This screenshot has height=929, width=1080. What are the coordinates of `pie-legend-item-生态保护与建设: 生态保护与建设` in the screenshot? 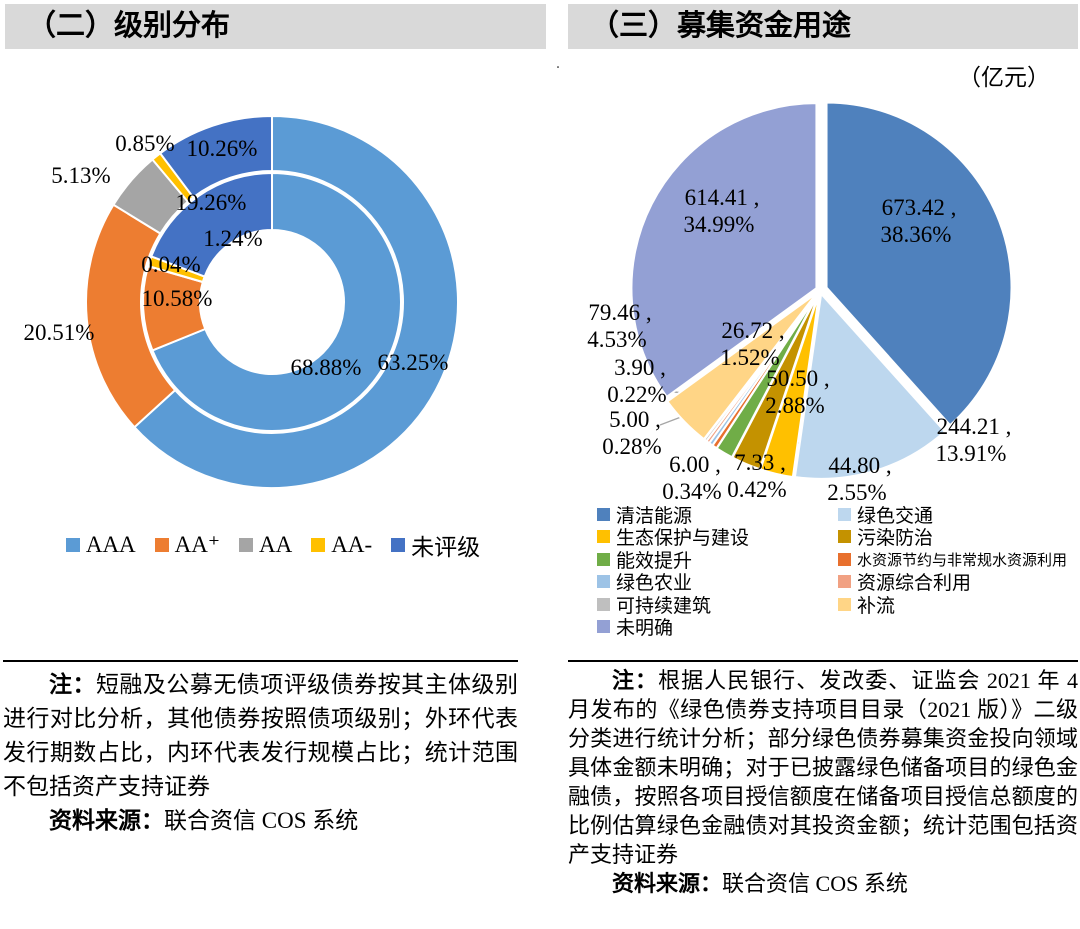 It's located at (673, 537).